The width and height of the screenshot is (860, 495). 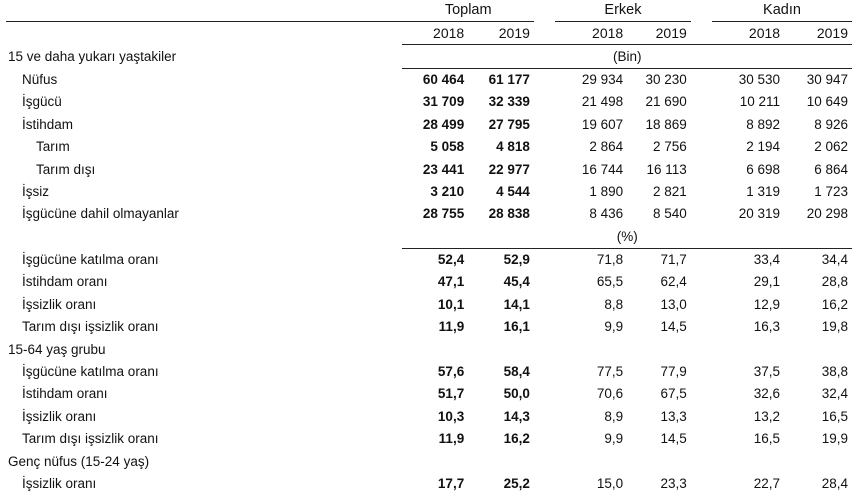 I want to click on cell-erkek-2019: 2 756, so click(x=670, y=147).